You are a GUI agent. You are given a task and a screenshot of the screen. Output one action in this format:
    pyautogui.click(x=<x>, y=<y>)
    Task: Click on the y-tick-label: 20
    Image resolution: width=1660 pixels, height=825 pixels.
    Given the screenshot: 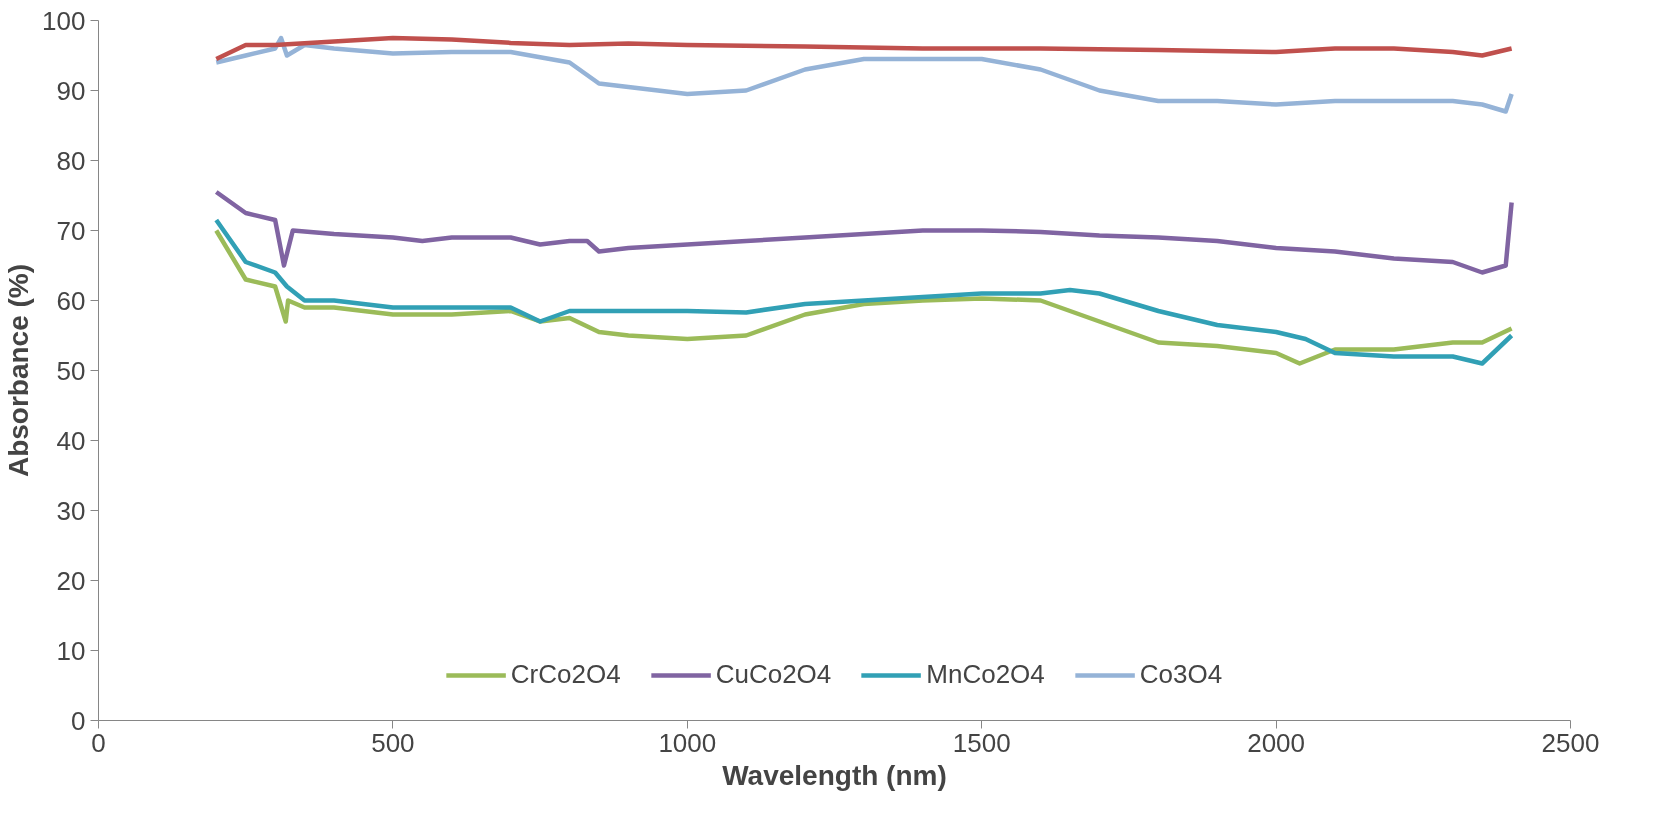 What is the action you would take?
    pyautogui.click(x=71, y=580)
    